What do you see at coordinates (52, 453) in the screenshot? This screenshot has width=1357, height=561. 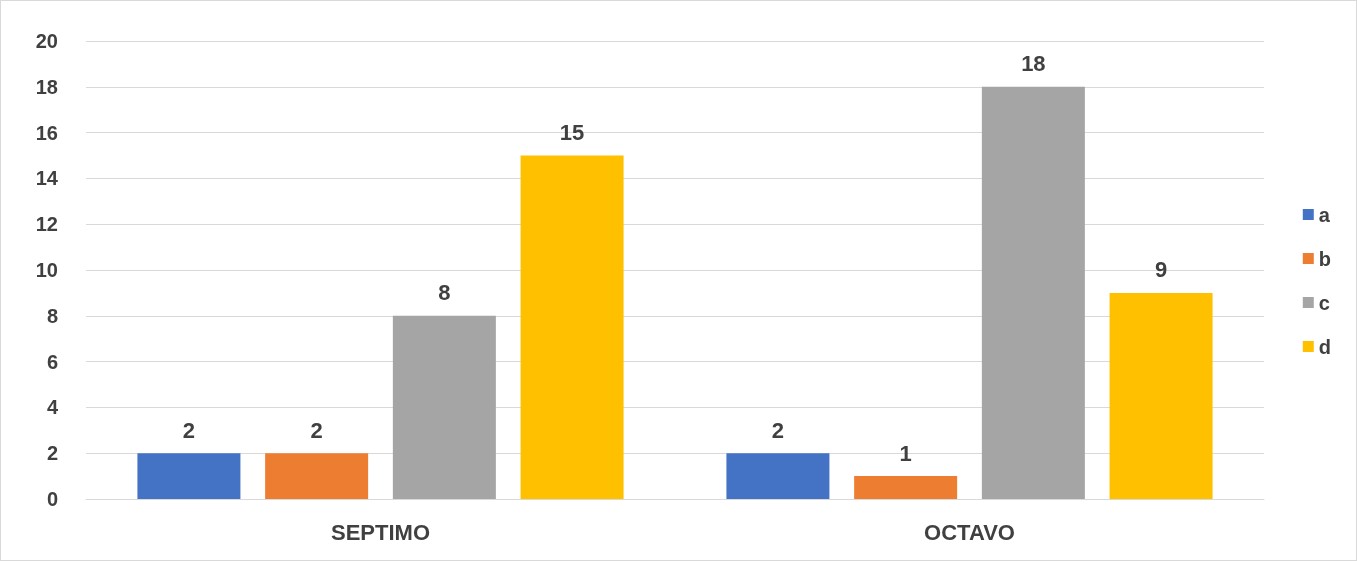 I see `y-tick-label: 2` at bounding box center [52, 453].